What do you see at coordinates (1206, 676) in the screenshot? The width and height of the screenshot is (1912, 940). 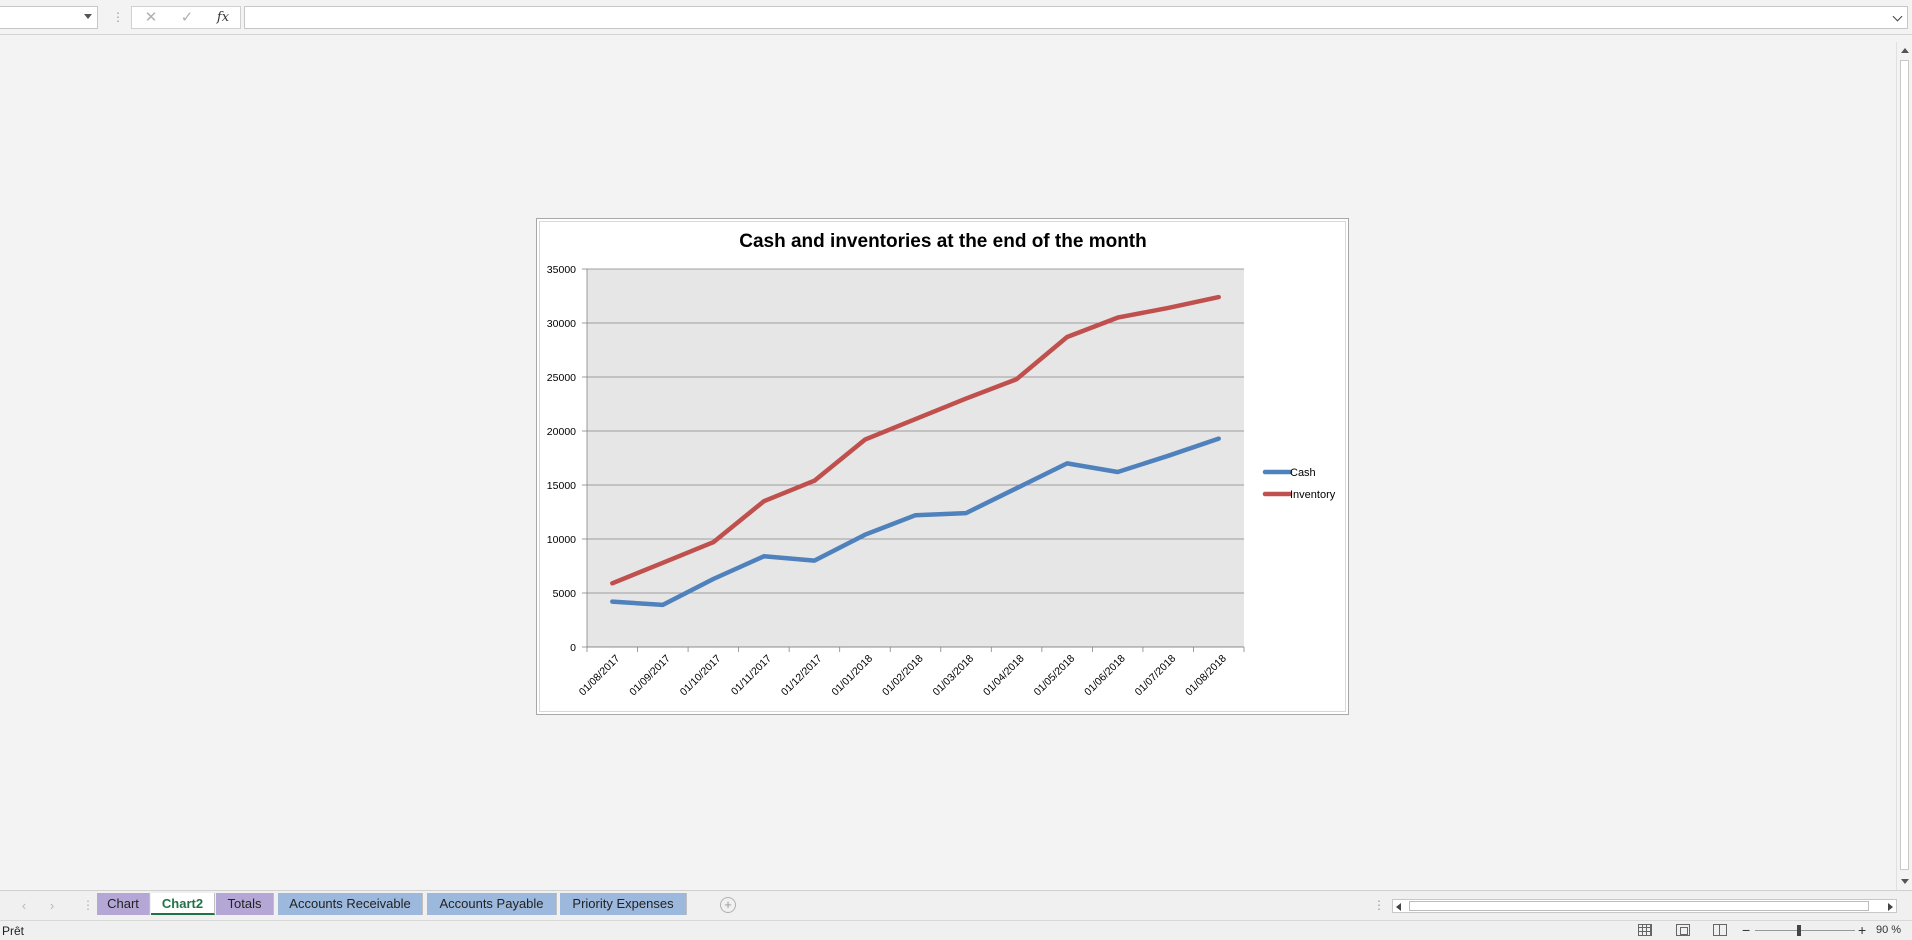 I see `x-tick-label: 01/08/2018` at bounding box center [1206, 676].